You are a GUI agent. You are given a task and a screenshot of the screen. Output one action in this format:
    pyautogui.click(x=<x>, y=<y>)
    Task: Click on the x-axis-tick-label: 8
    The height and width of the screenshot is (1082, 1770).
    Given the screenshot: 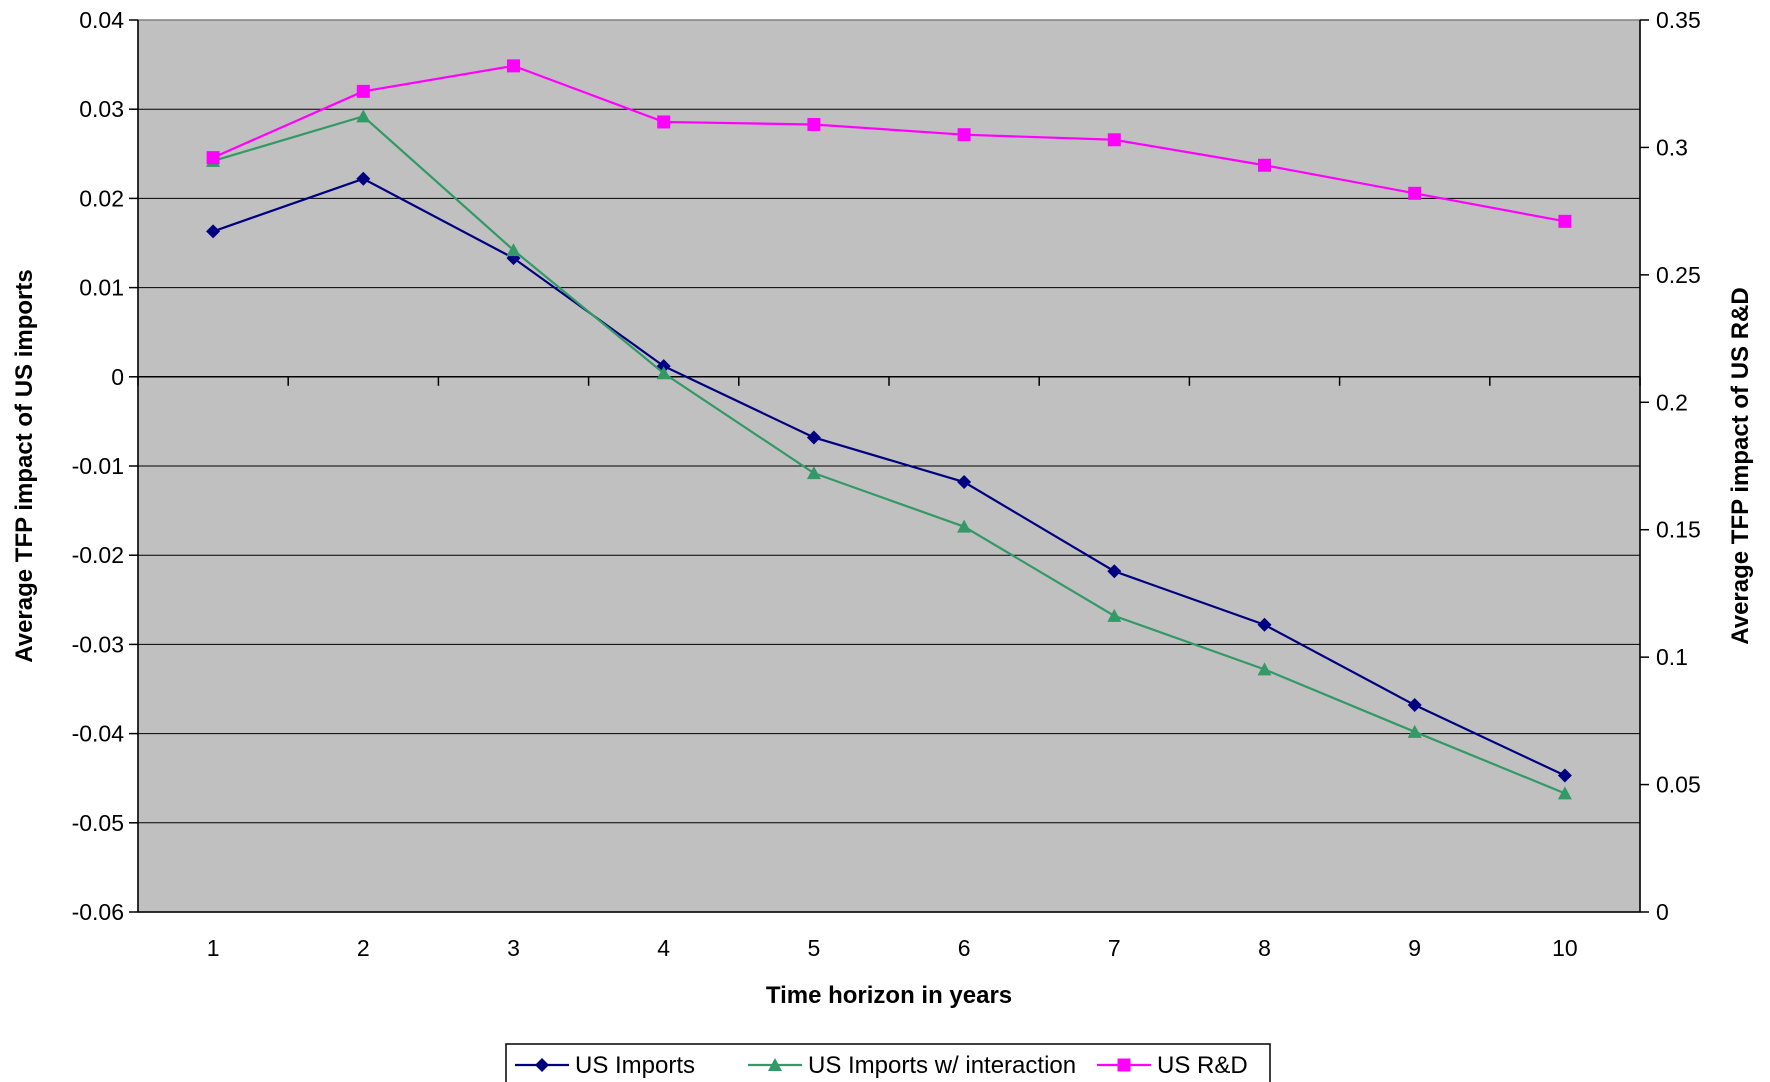 What is the action you would take?
    pyautogui.click(x=1264, y=948)
    